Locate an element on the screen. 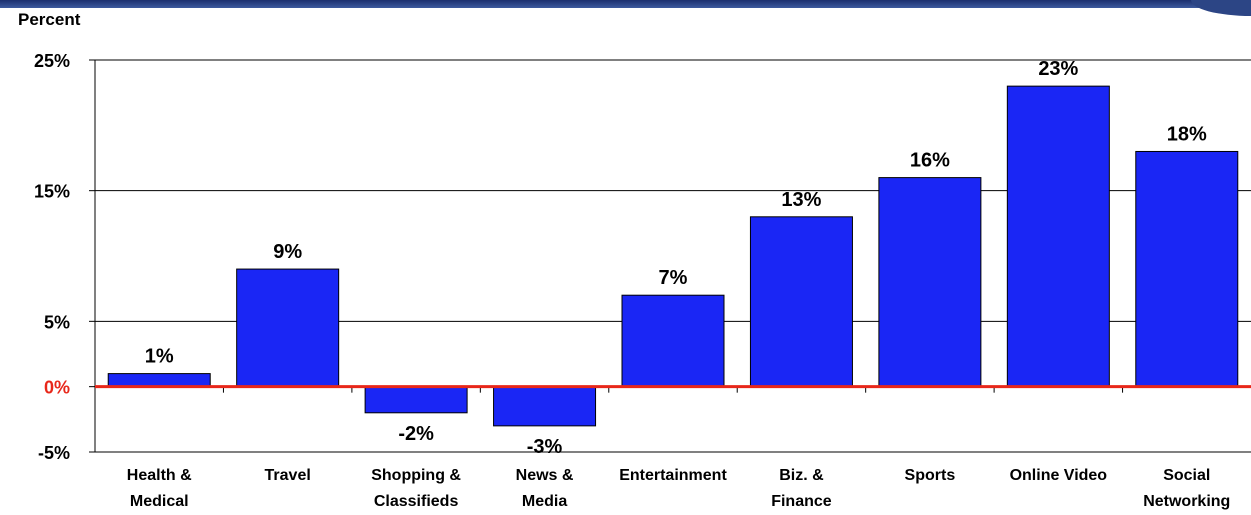  y-tick-label: 15% is located at coordinates (52, 192).